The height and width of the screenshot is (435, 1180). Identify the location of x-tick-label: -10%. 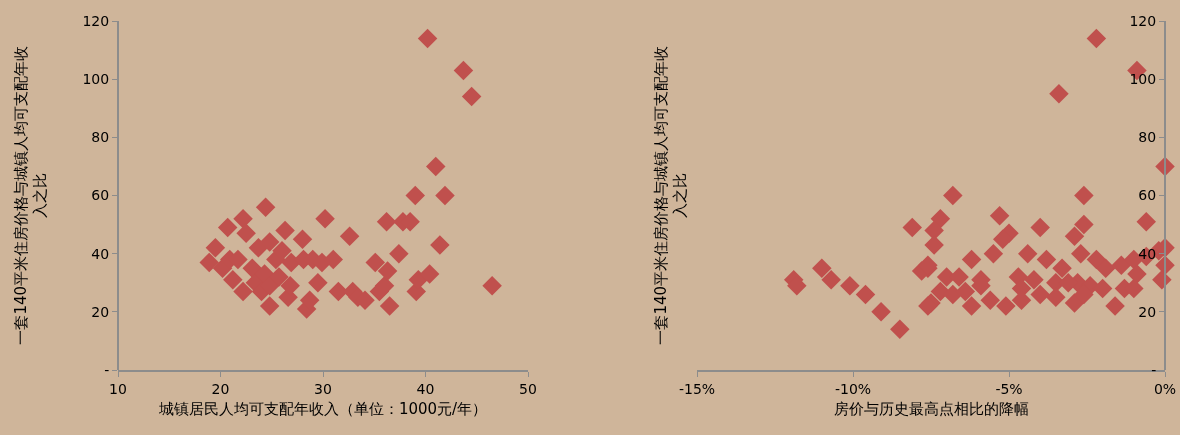
(853, 388).